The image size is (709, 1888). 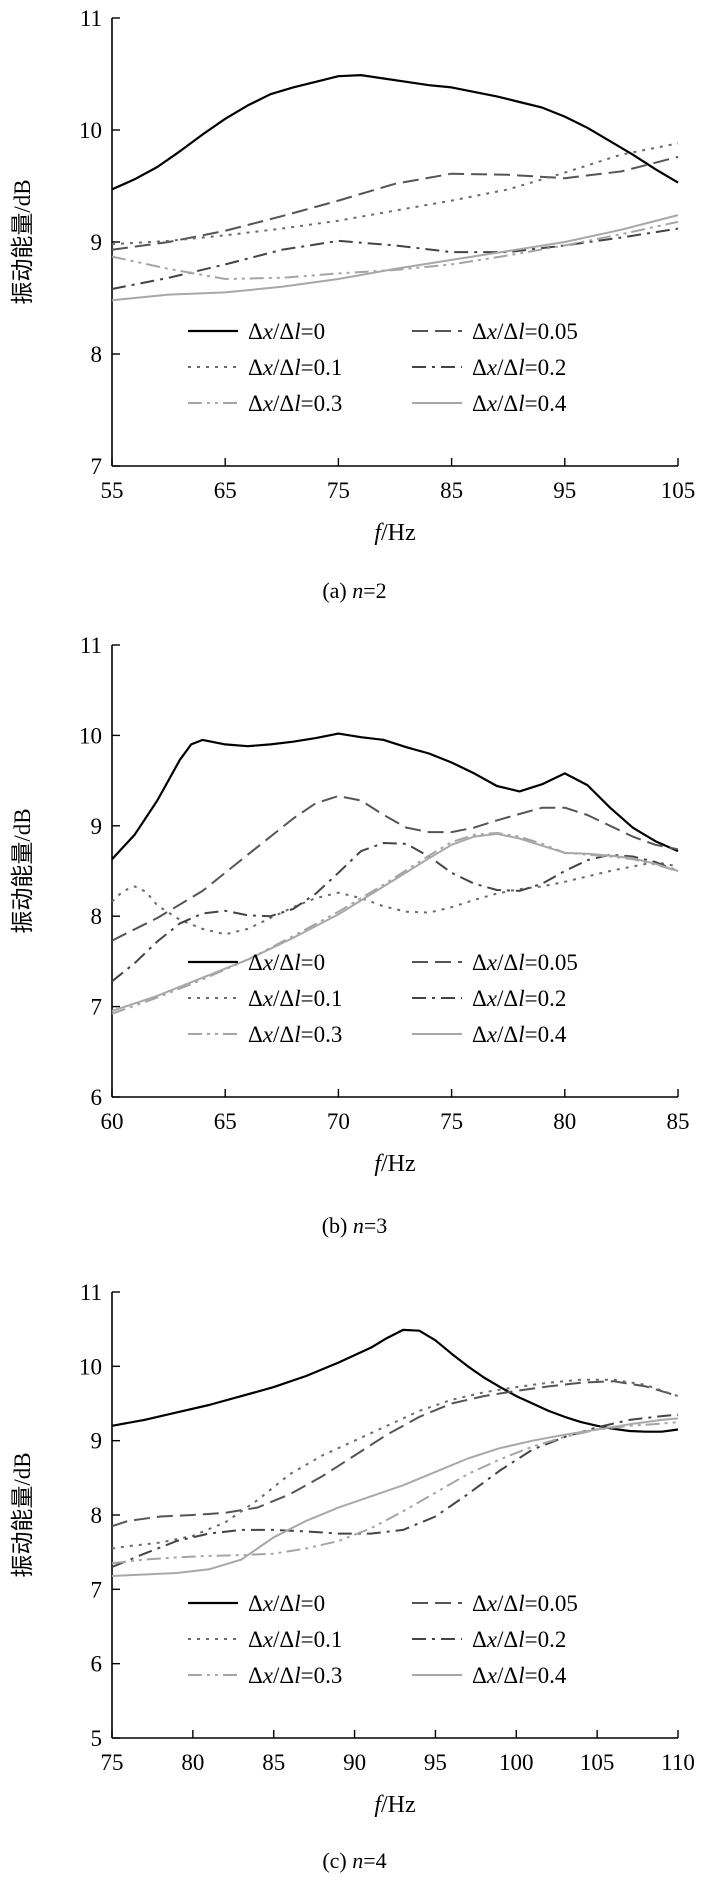 I want to click on caption-b: (b) n=3, so click(x=354, y=1225).